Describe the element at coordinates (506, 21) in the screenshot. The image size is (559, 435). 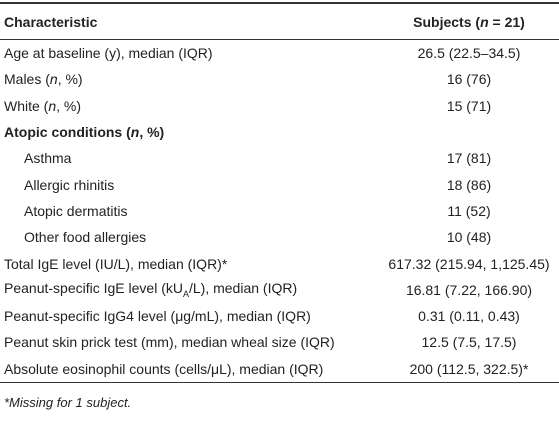
I see `header-text: = 21)` at that location.